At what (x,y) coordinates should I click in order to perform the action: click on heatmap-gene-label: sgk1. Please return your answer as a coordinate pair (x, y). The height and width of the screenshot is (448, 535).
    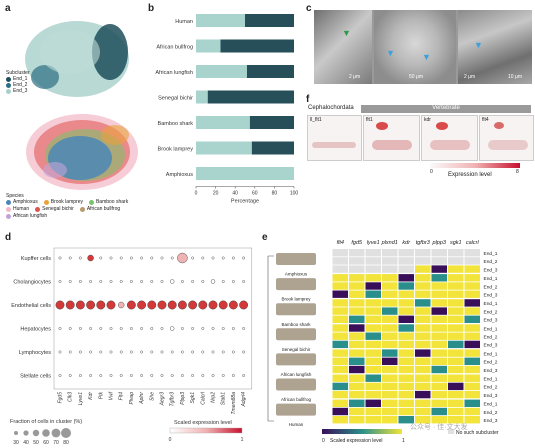
    Looking at the image, I should click on (456, 243).